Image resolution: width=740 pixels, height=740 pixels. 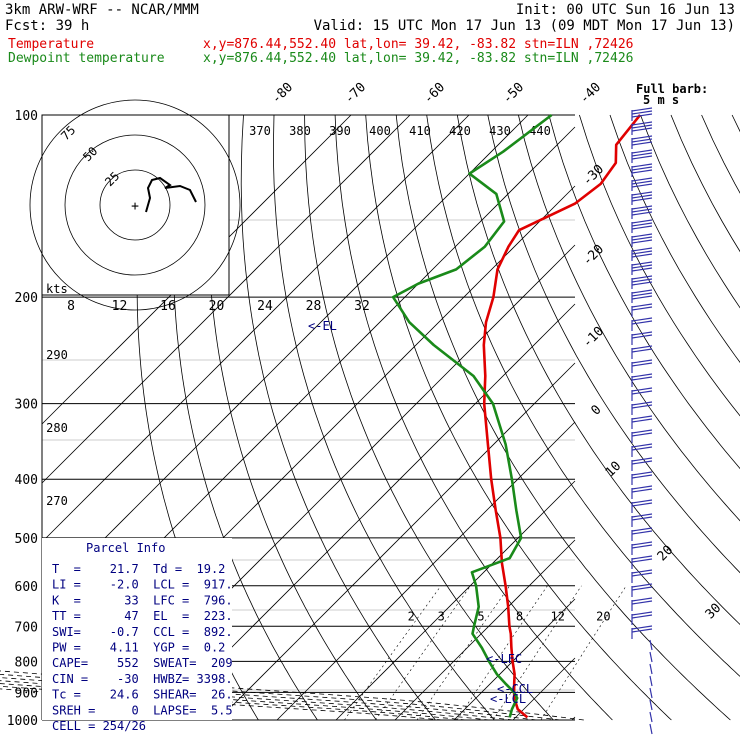 I want to click on pressure-label: 700, so click(x=26, y=627).